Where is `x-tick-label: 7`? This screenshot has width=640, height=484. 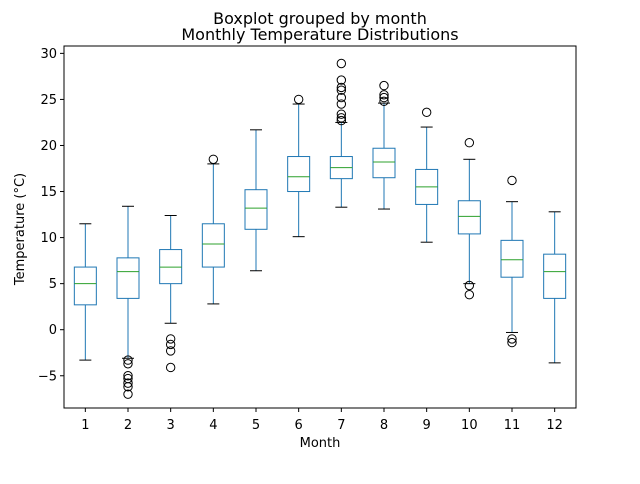
x-tick-label: 7 is located at coordinates (341, 425).